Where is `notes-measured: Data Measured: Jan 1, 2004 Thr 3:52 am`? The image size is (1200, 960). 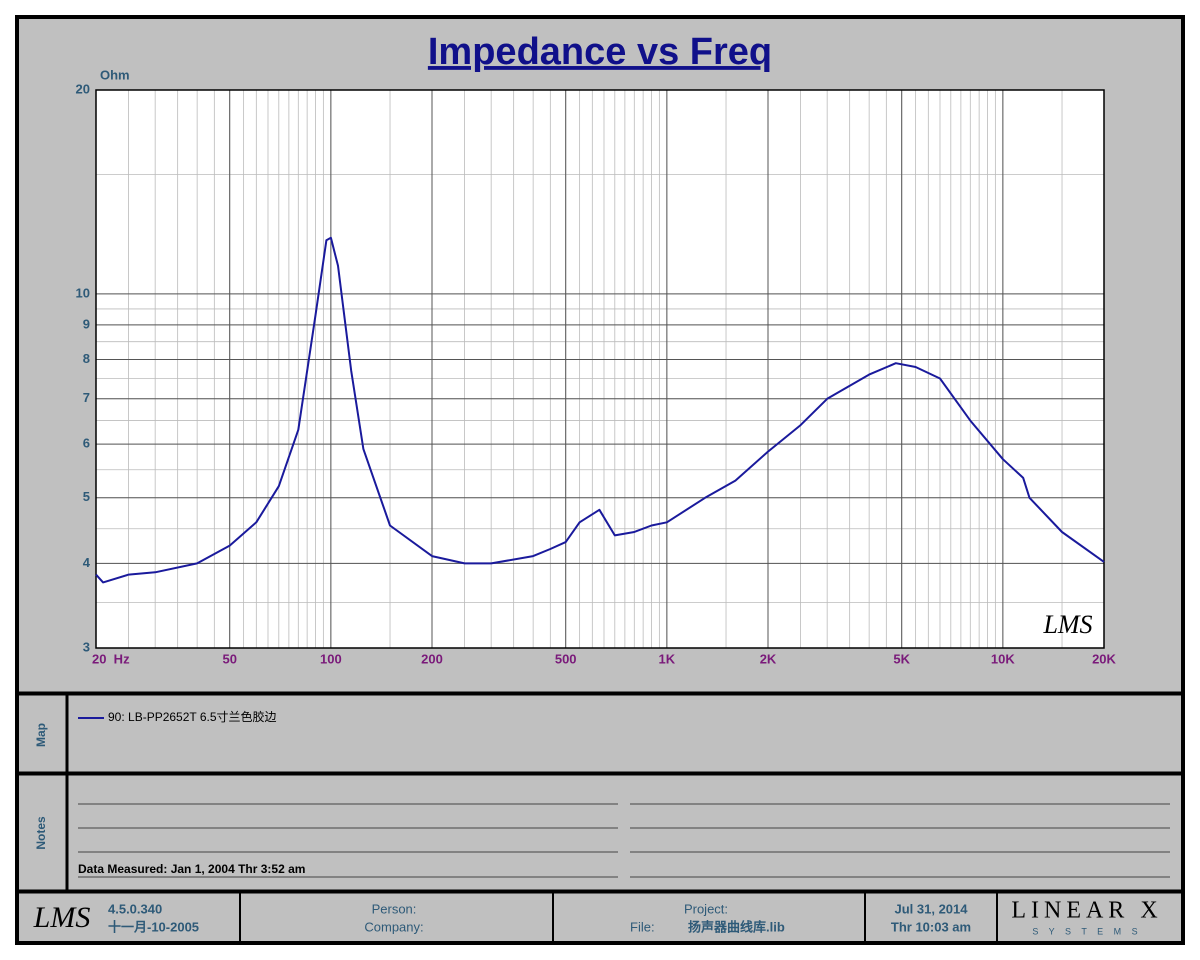
notes-measured: Data Measured: Jan 1, 2004 Thr 3:52 am is located at coordinates (191, 869).